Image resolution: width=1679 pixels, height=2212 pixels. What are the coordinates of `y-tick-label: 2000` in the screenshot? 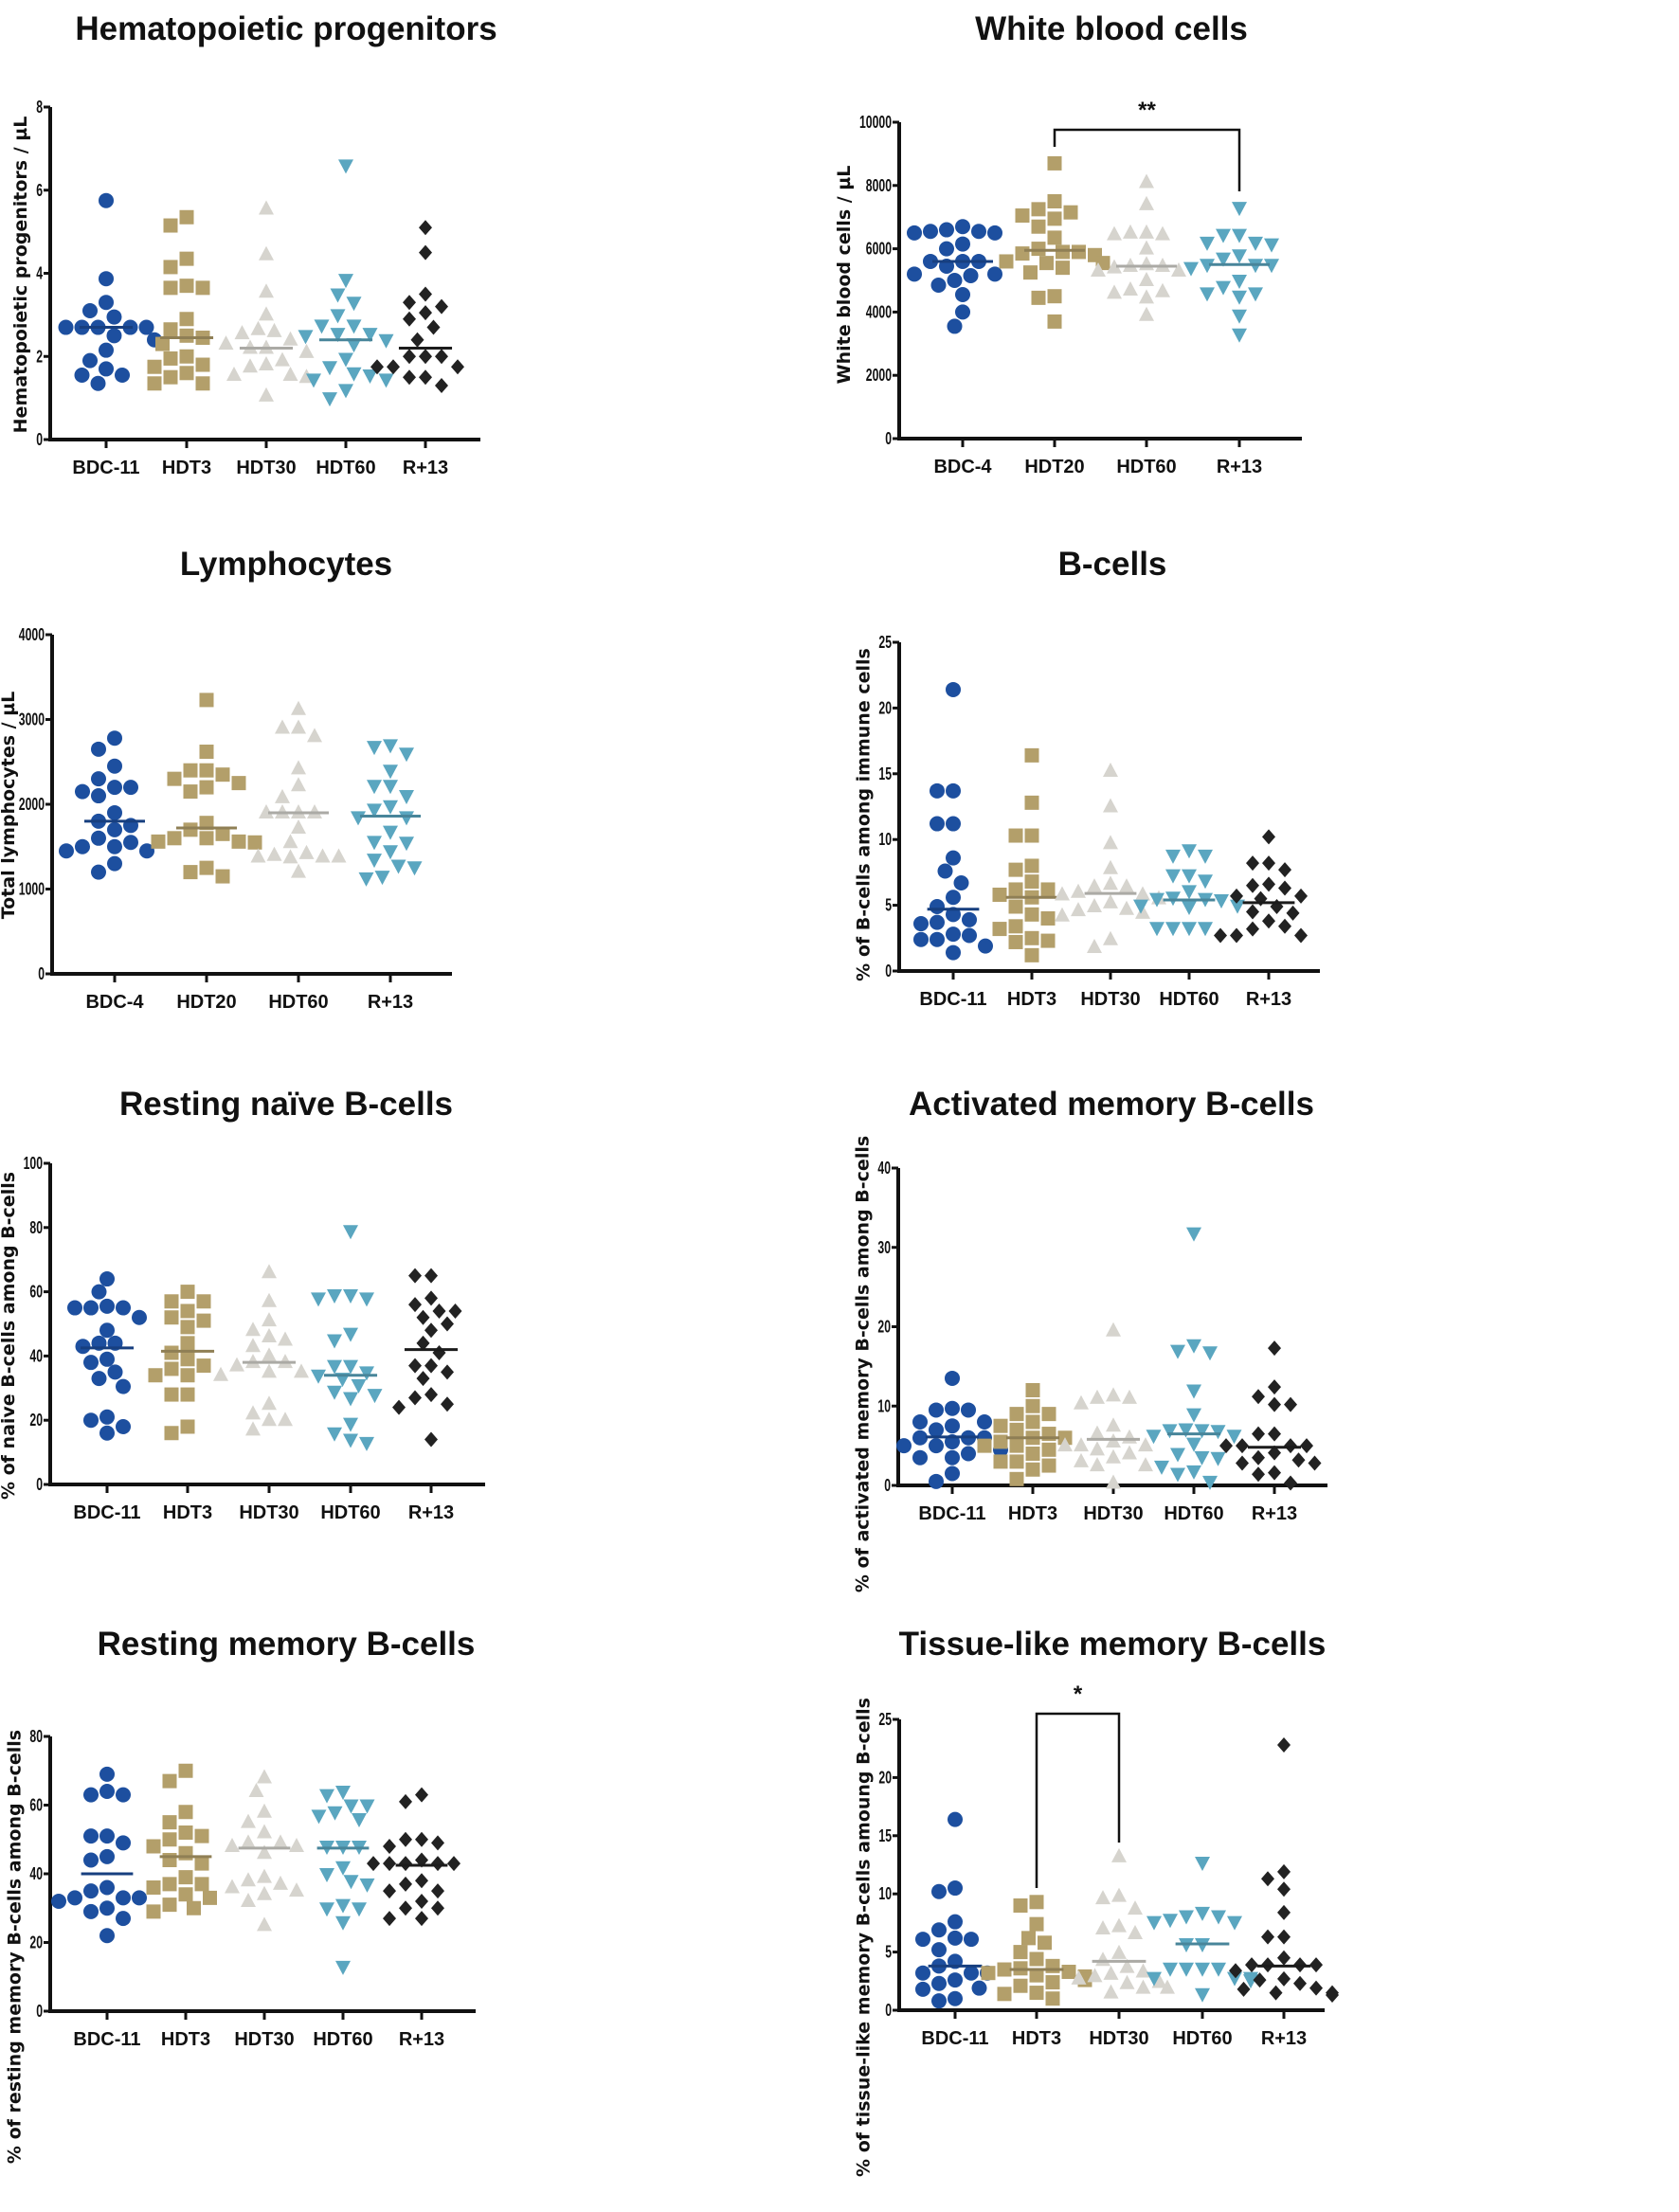 It's located at (32, 805).